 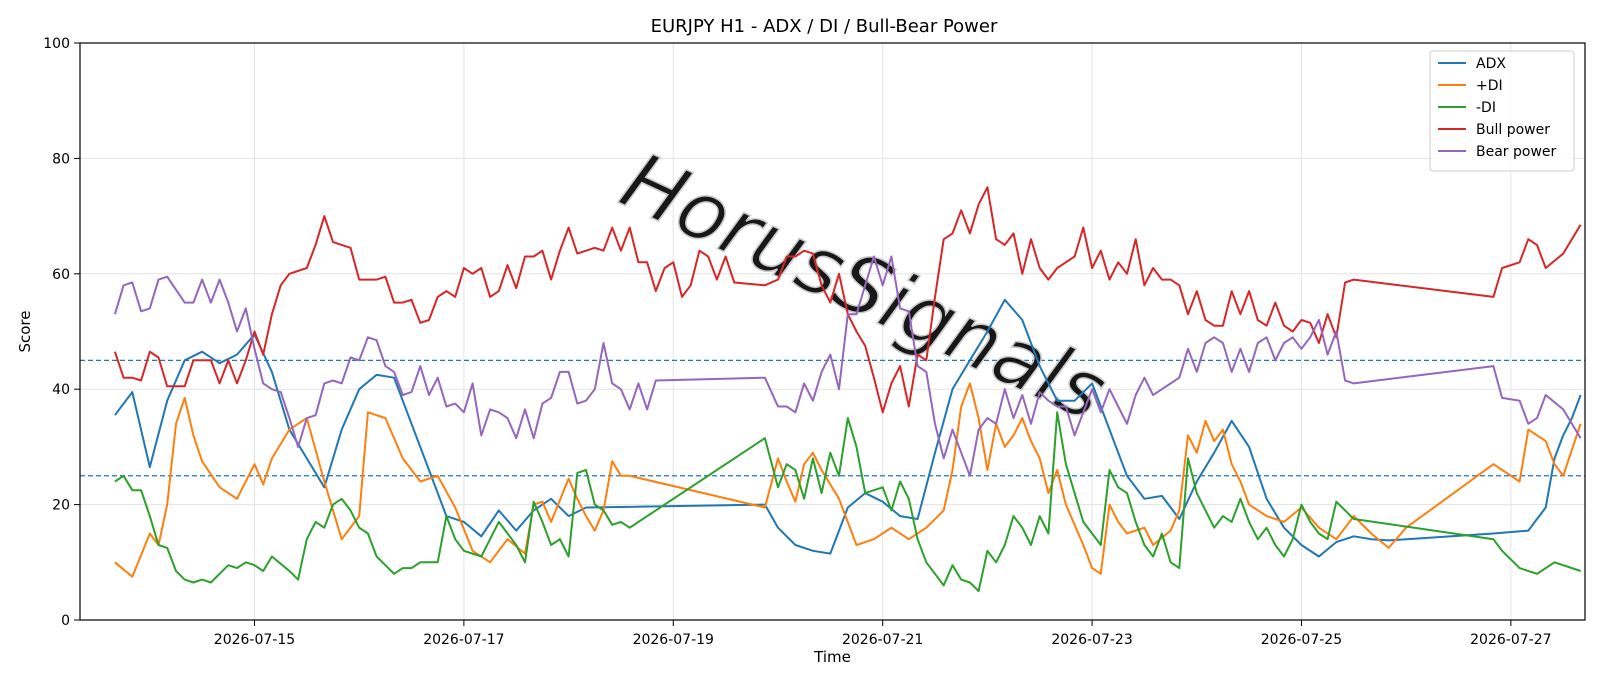 What do you see at coordinates (673, 640) in the screenshot?
I see `x-tick-label: 2026-07-19` at bounding box center [673, 640].